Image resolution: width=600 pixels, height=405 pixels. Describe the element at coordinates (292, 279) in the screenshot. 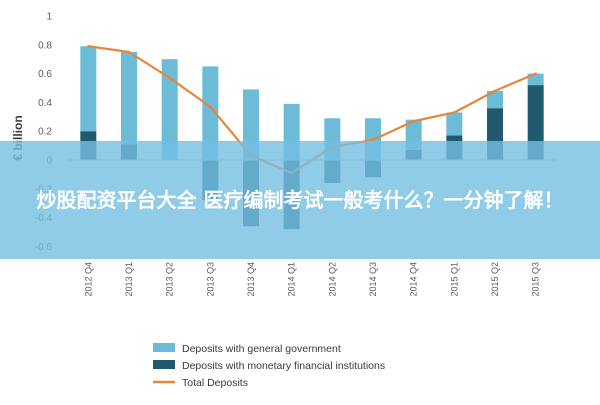

I see `x-tick-label: 2014 Q1` at that location.